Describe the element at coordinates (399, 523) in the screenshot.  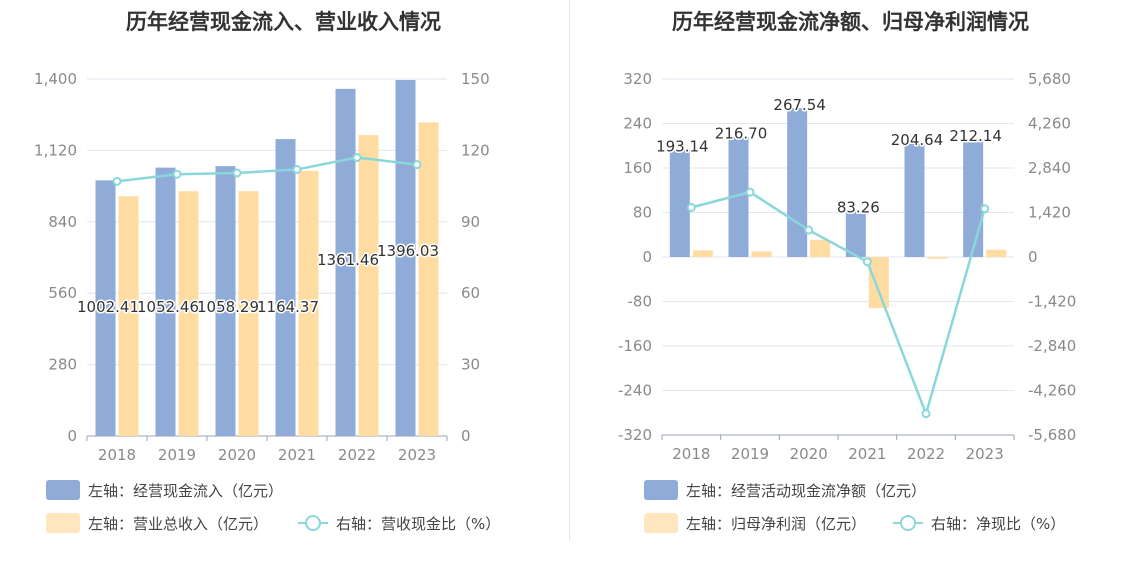
I see `legend-item-series-3: 右轴：营收现金比（%）` at that location.